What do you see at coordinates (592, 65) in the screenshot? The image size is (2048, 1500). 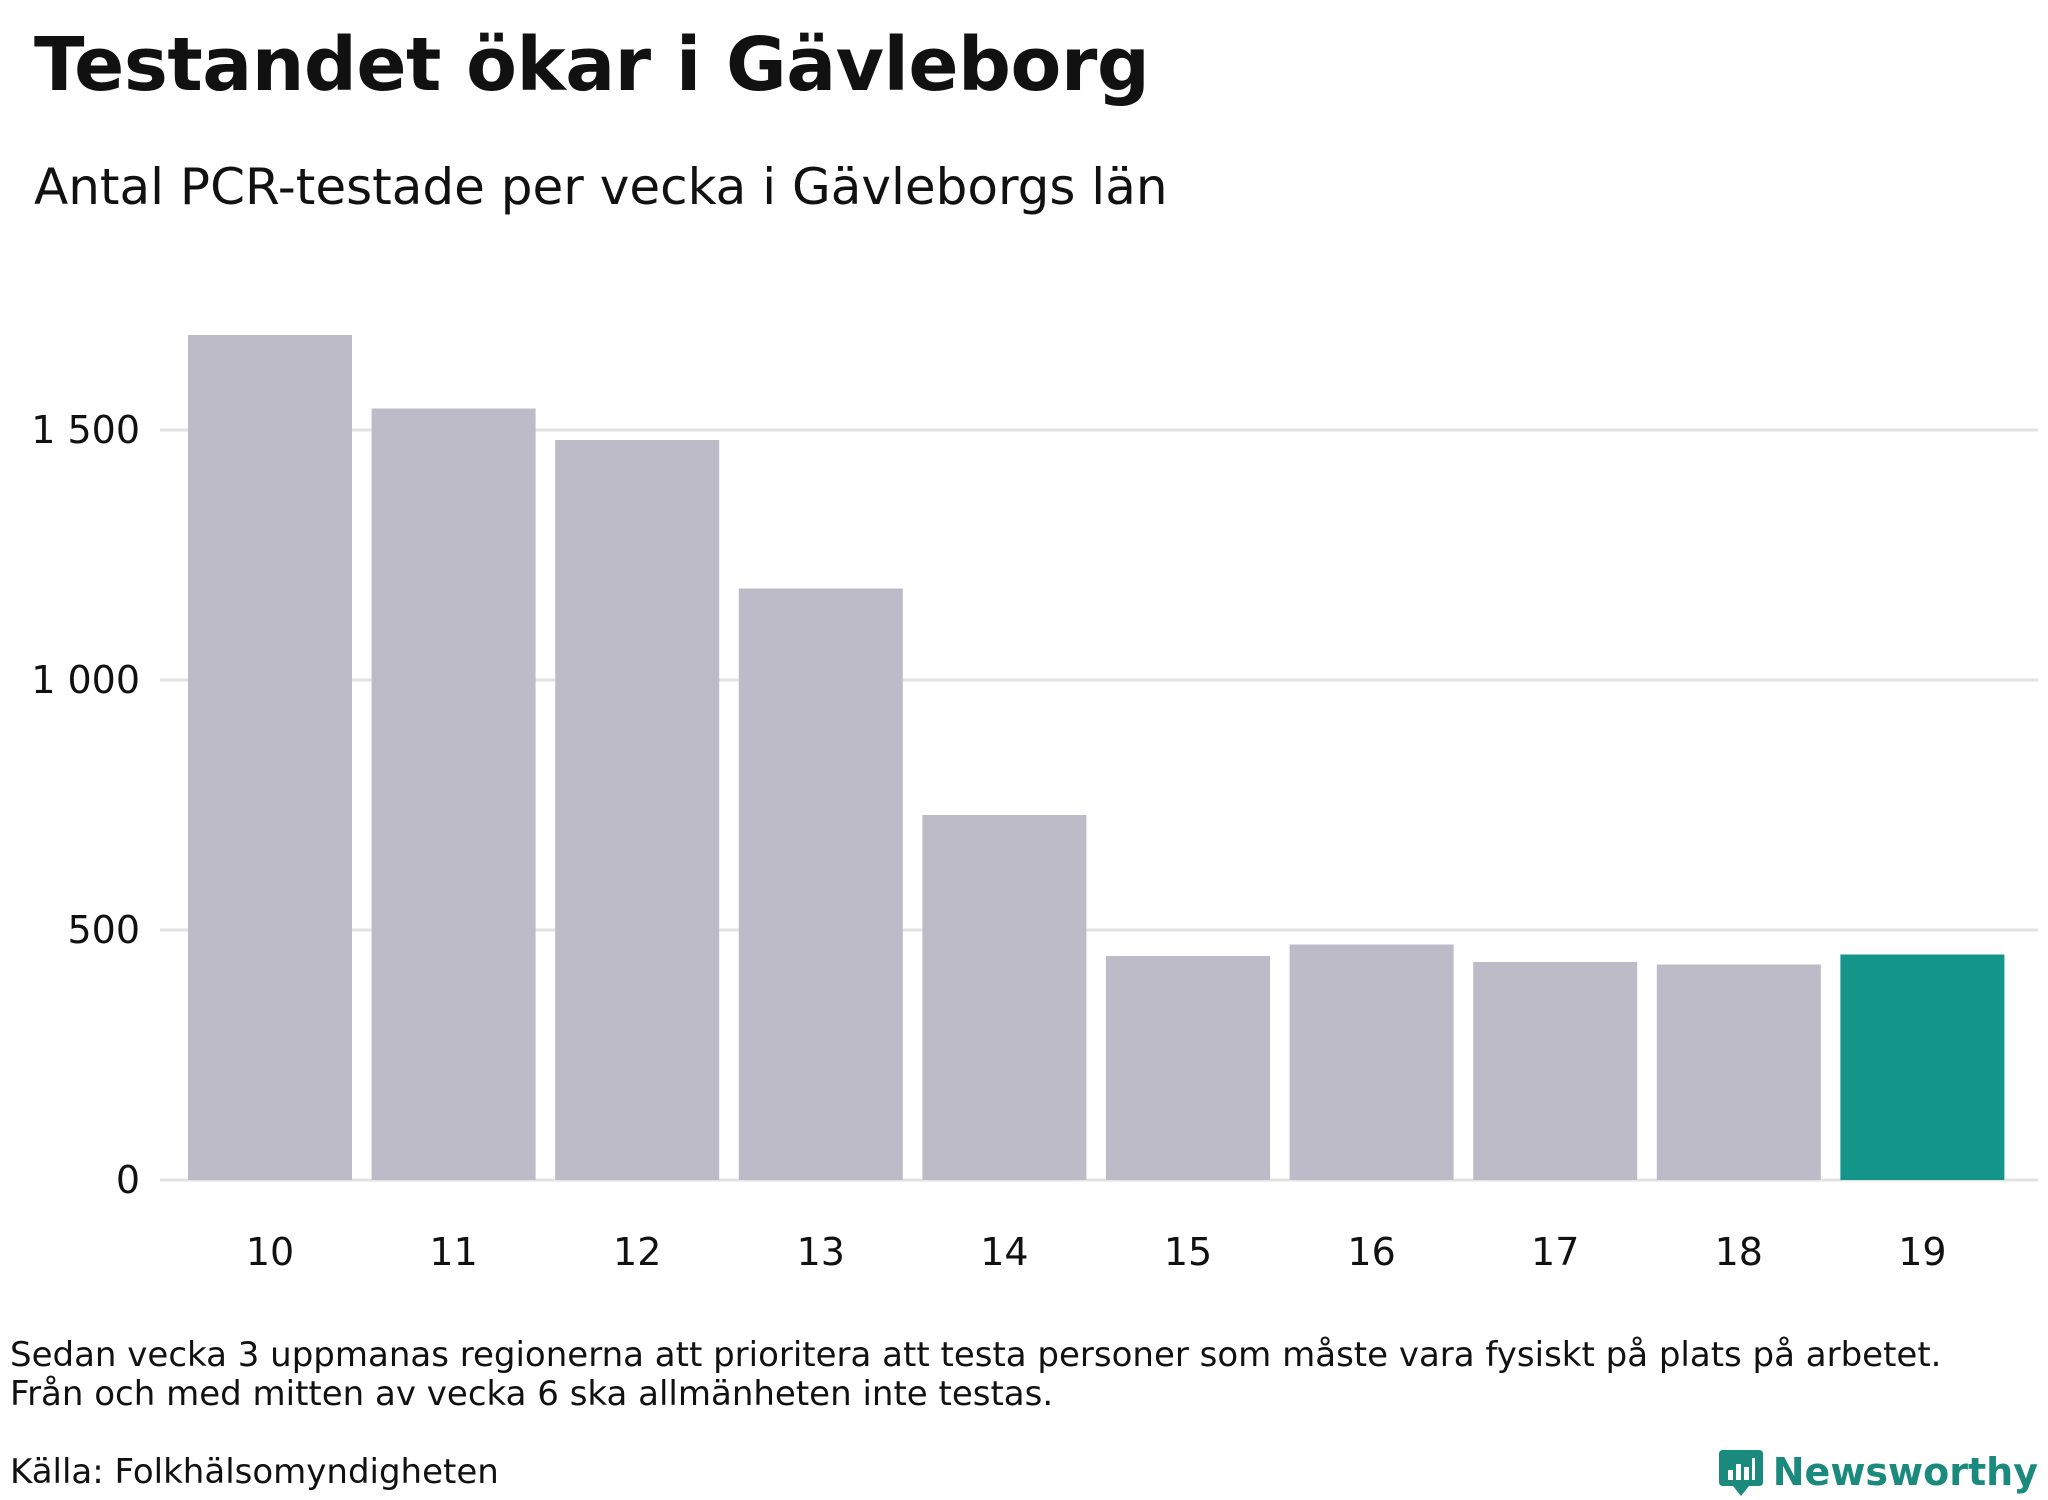 I see `chart-title: Testandet ökar i Gävleborg` at bounding box center [592, 65].